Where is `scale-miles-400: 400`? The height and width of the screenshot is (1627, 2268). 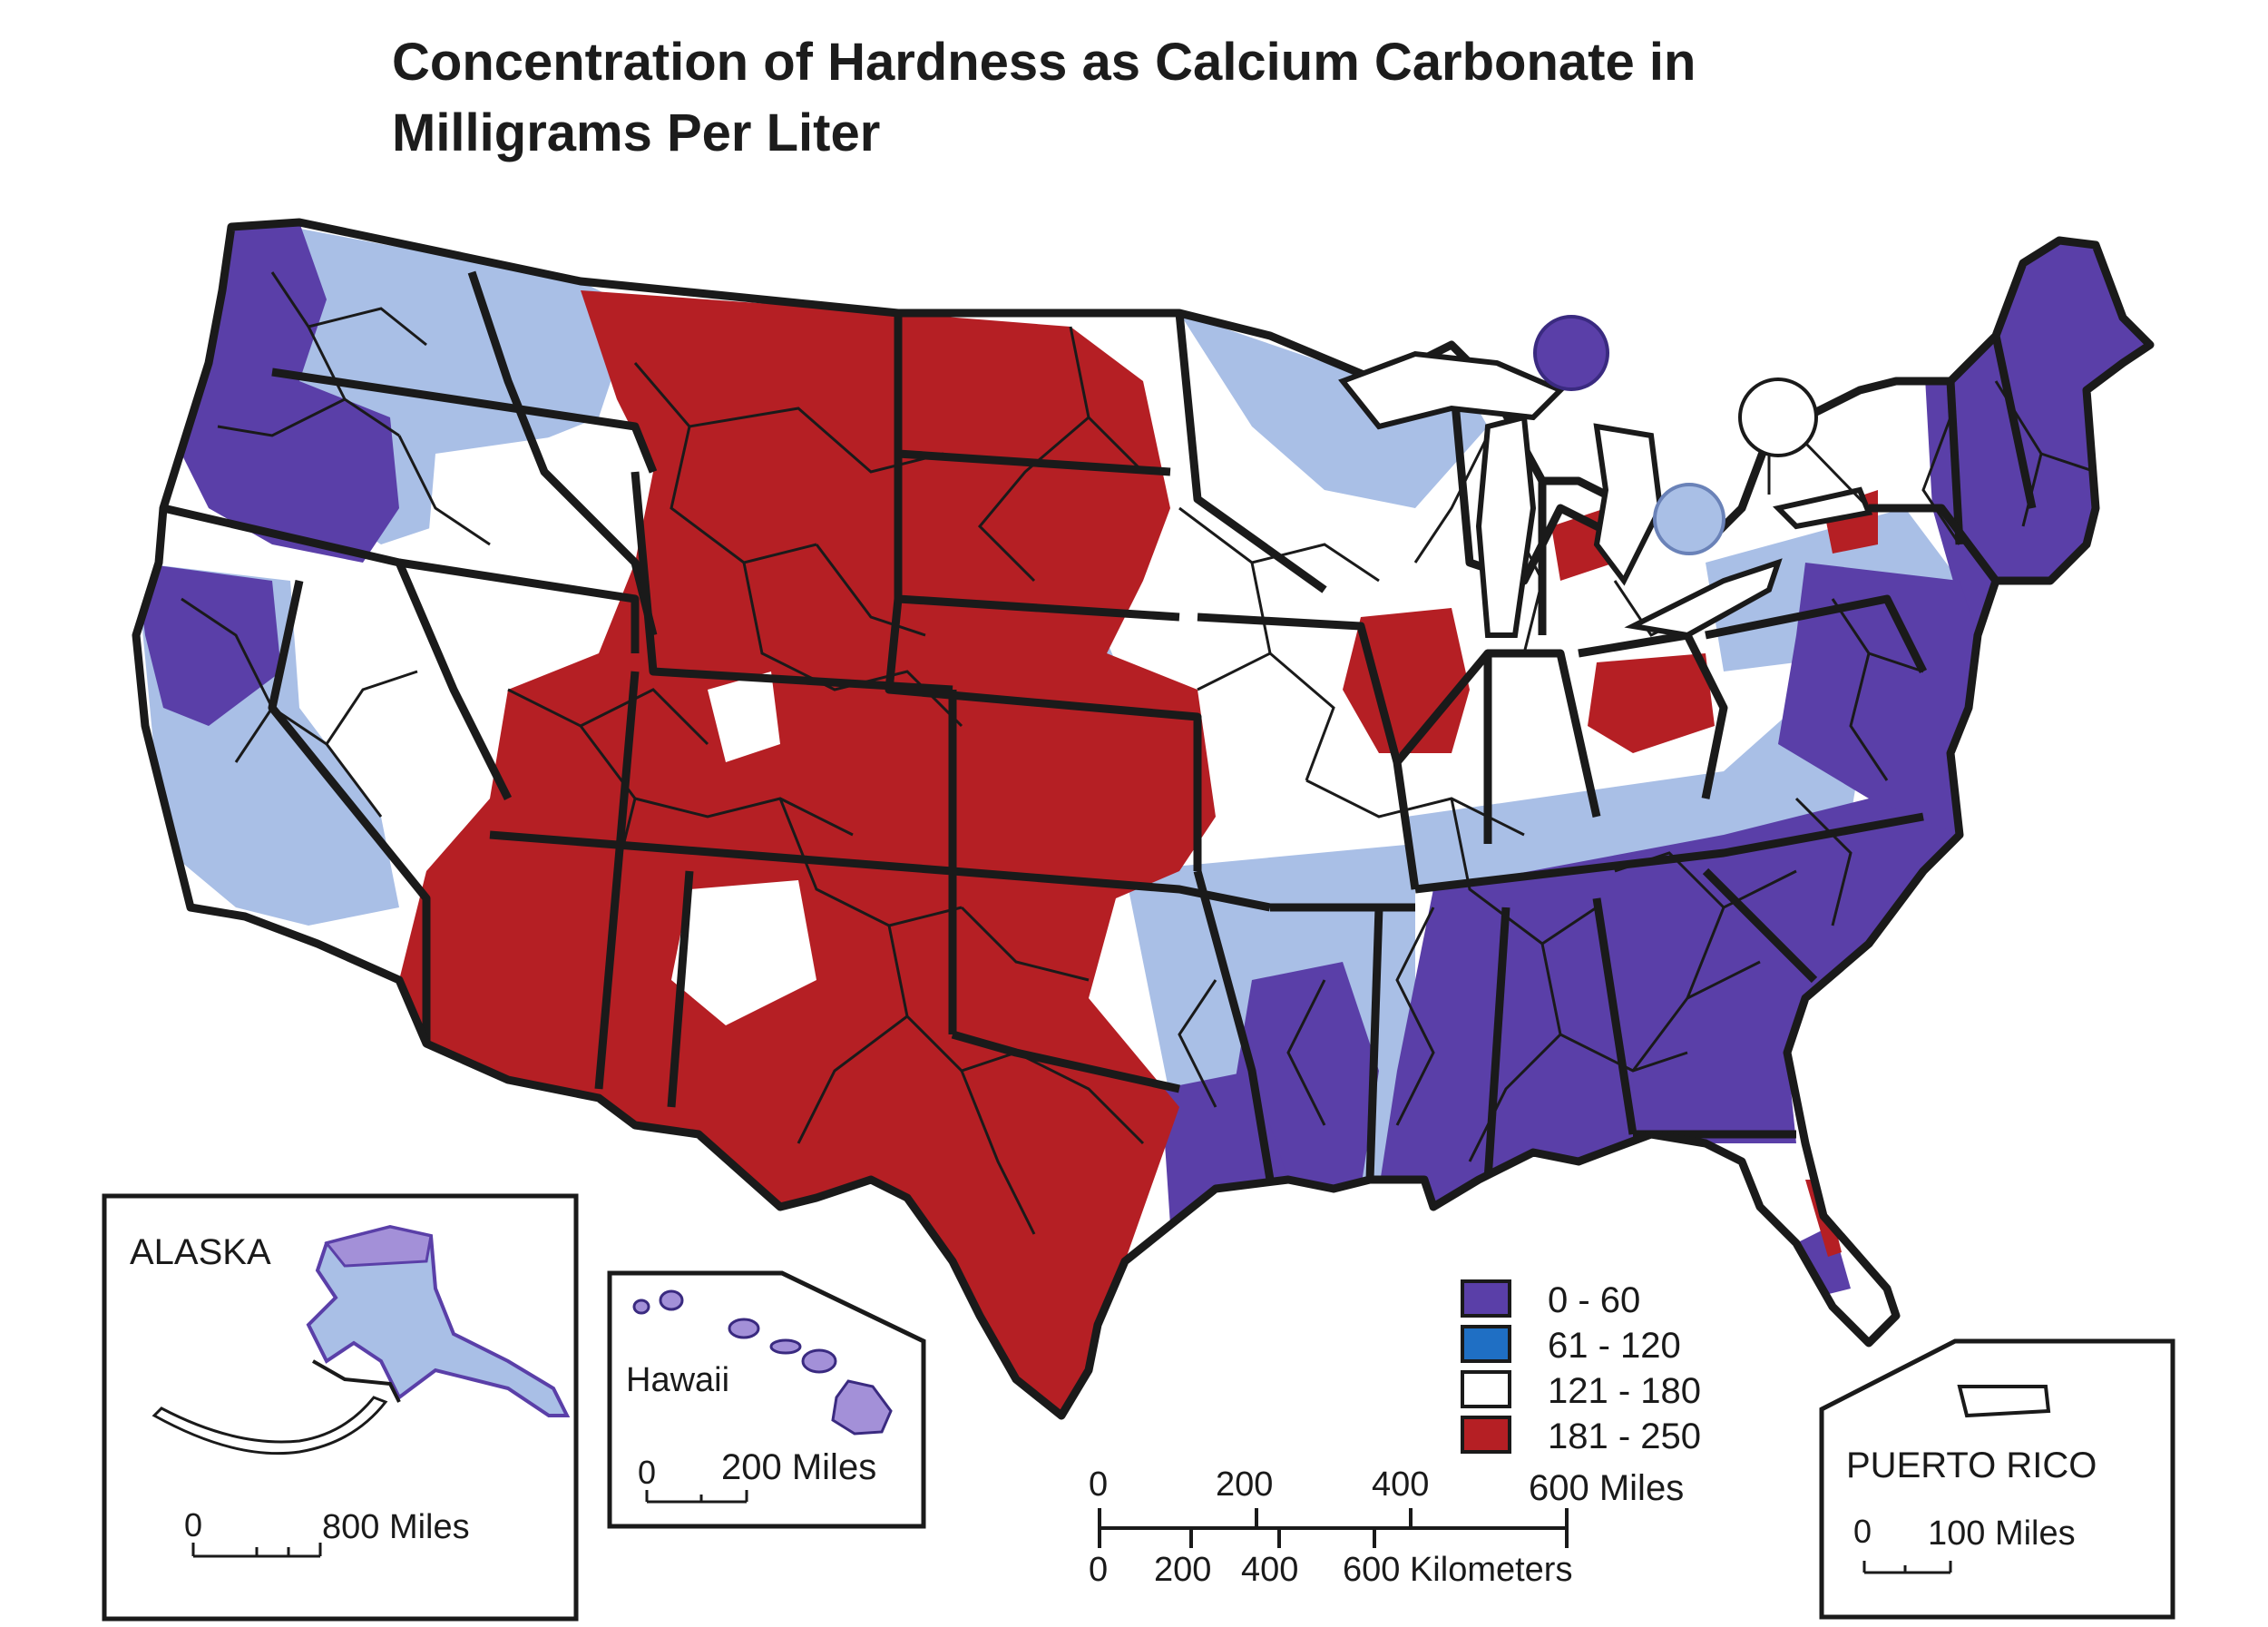 scale-miles-400: 400 is located at coordinates (1401, 1485).